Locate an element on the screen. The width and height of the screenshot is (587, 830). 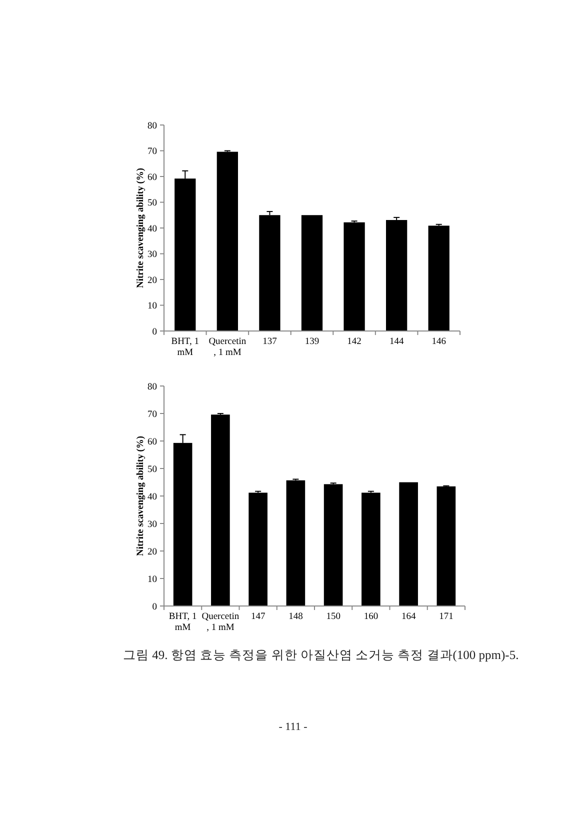
x-tick-label: 137 is located at coordinates (270, 342).